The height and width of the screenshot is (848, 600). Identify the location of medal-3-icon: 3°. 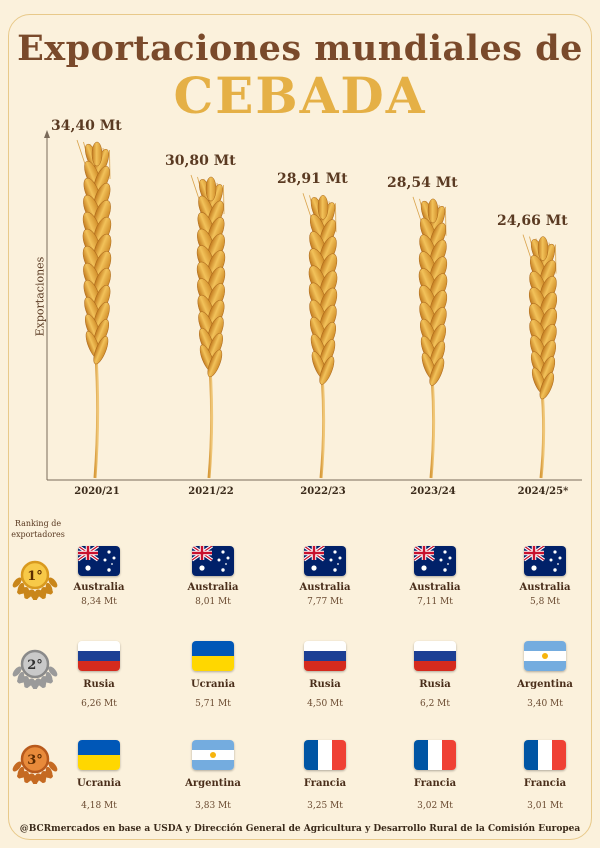
(35, 761).